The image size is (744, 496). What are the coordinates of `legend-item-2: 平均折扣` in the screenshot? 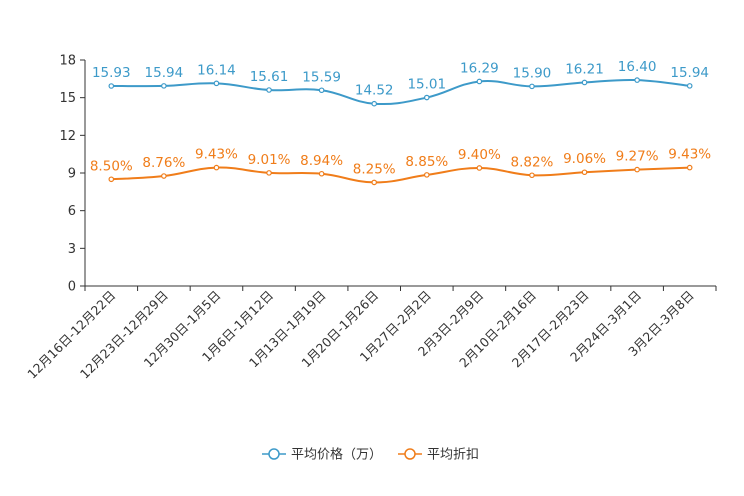 It's located at (438, 455).